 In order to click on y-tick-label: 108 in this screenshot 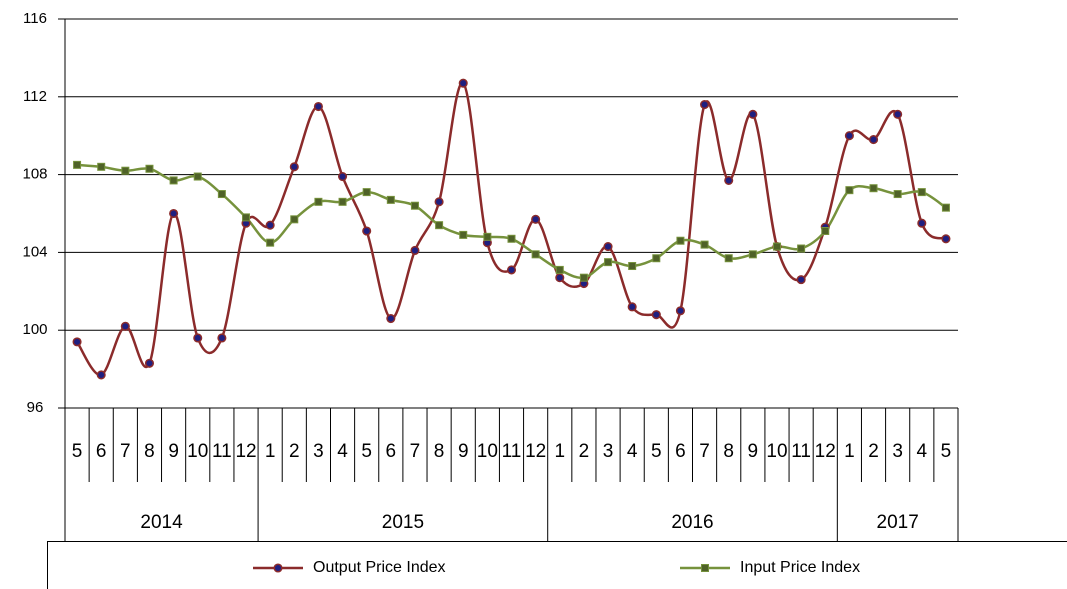, I will do `click(34, 174)`.